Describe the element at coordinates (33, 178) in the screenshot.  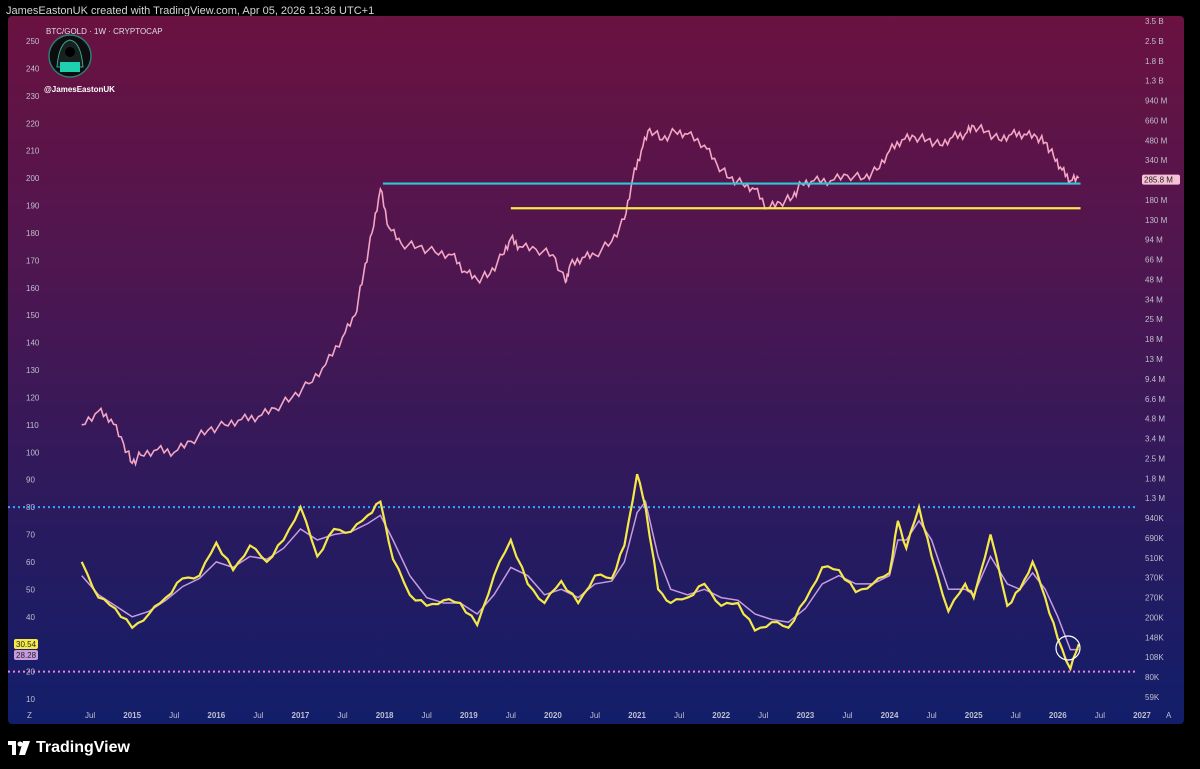
I see `y-tick-left: 200` at that location.